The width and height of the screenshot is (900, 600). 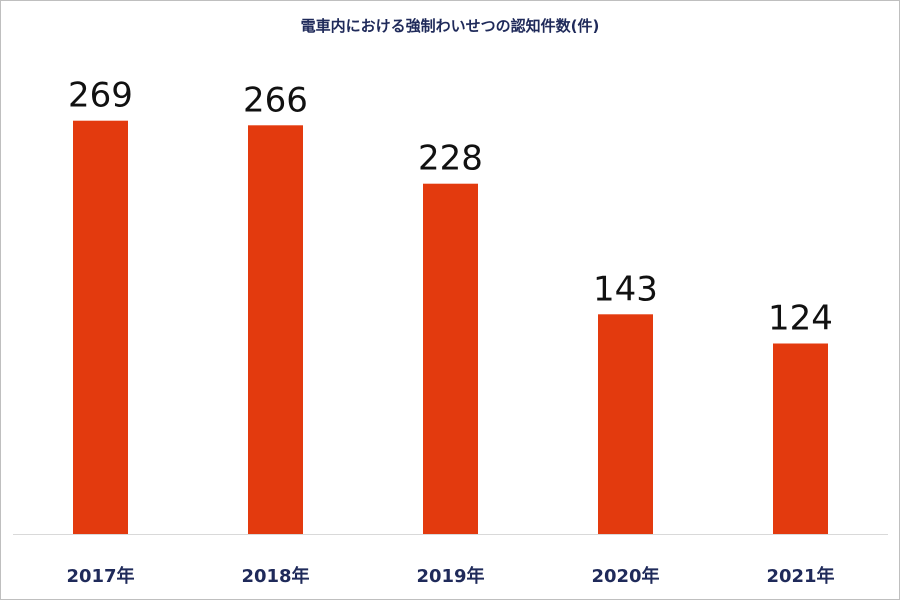 I want to click on x-tick-labels-group: 2017年 2018年 2019年 2020年 2021年, so click(x=450, y=576).